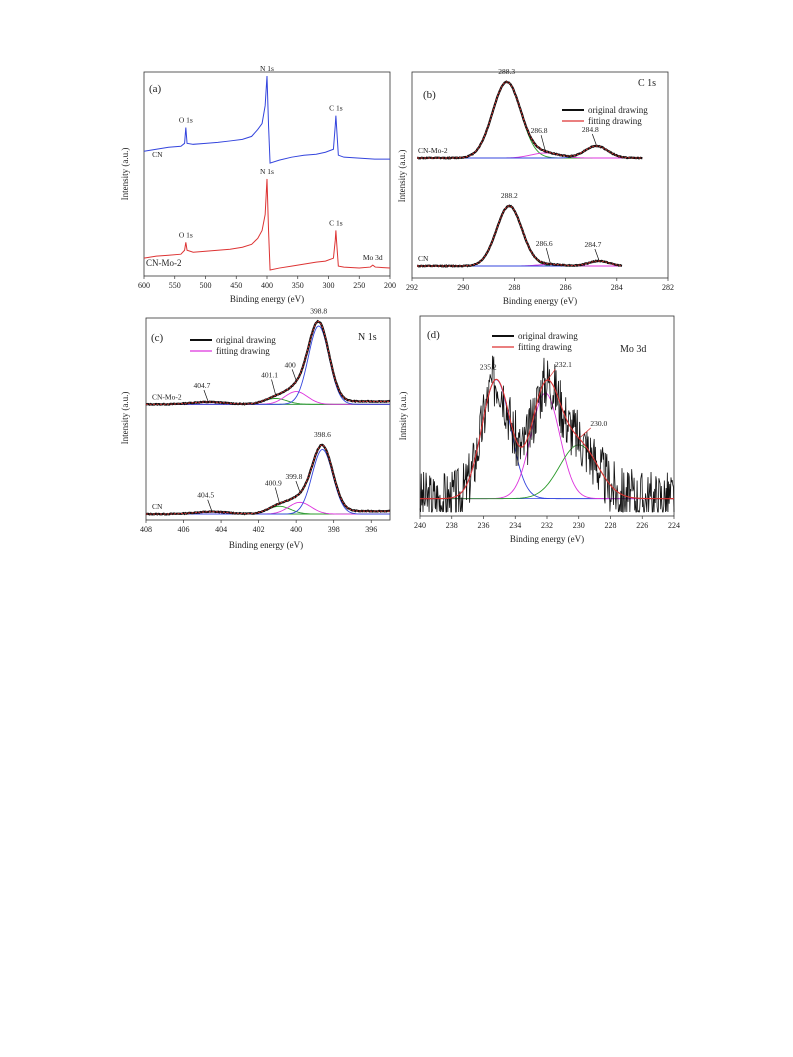 This screenshot has height=1057, width=793. Describe the element at coordinates (611, 525) in the screenshot. I see `x-tick-label: 228` at that location.